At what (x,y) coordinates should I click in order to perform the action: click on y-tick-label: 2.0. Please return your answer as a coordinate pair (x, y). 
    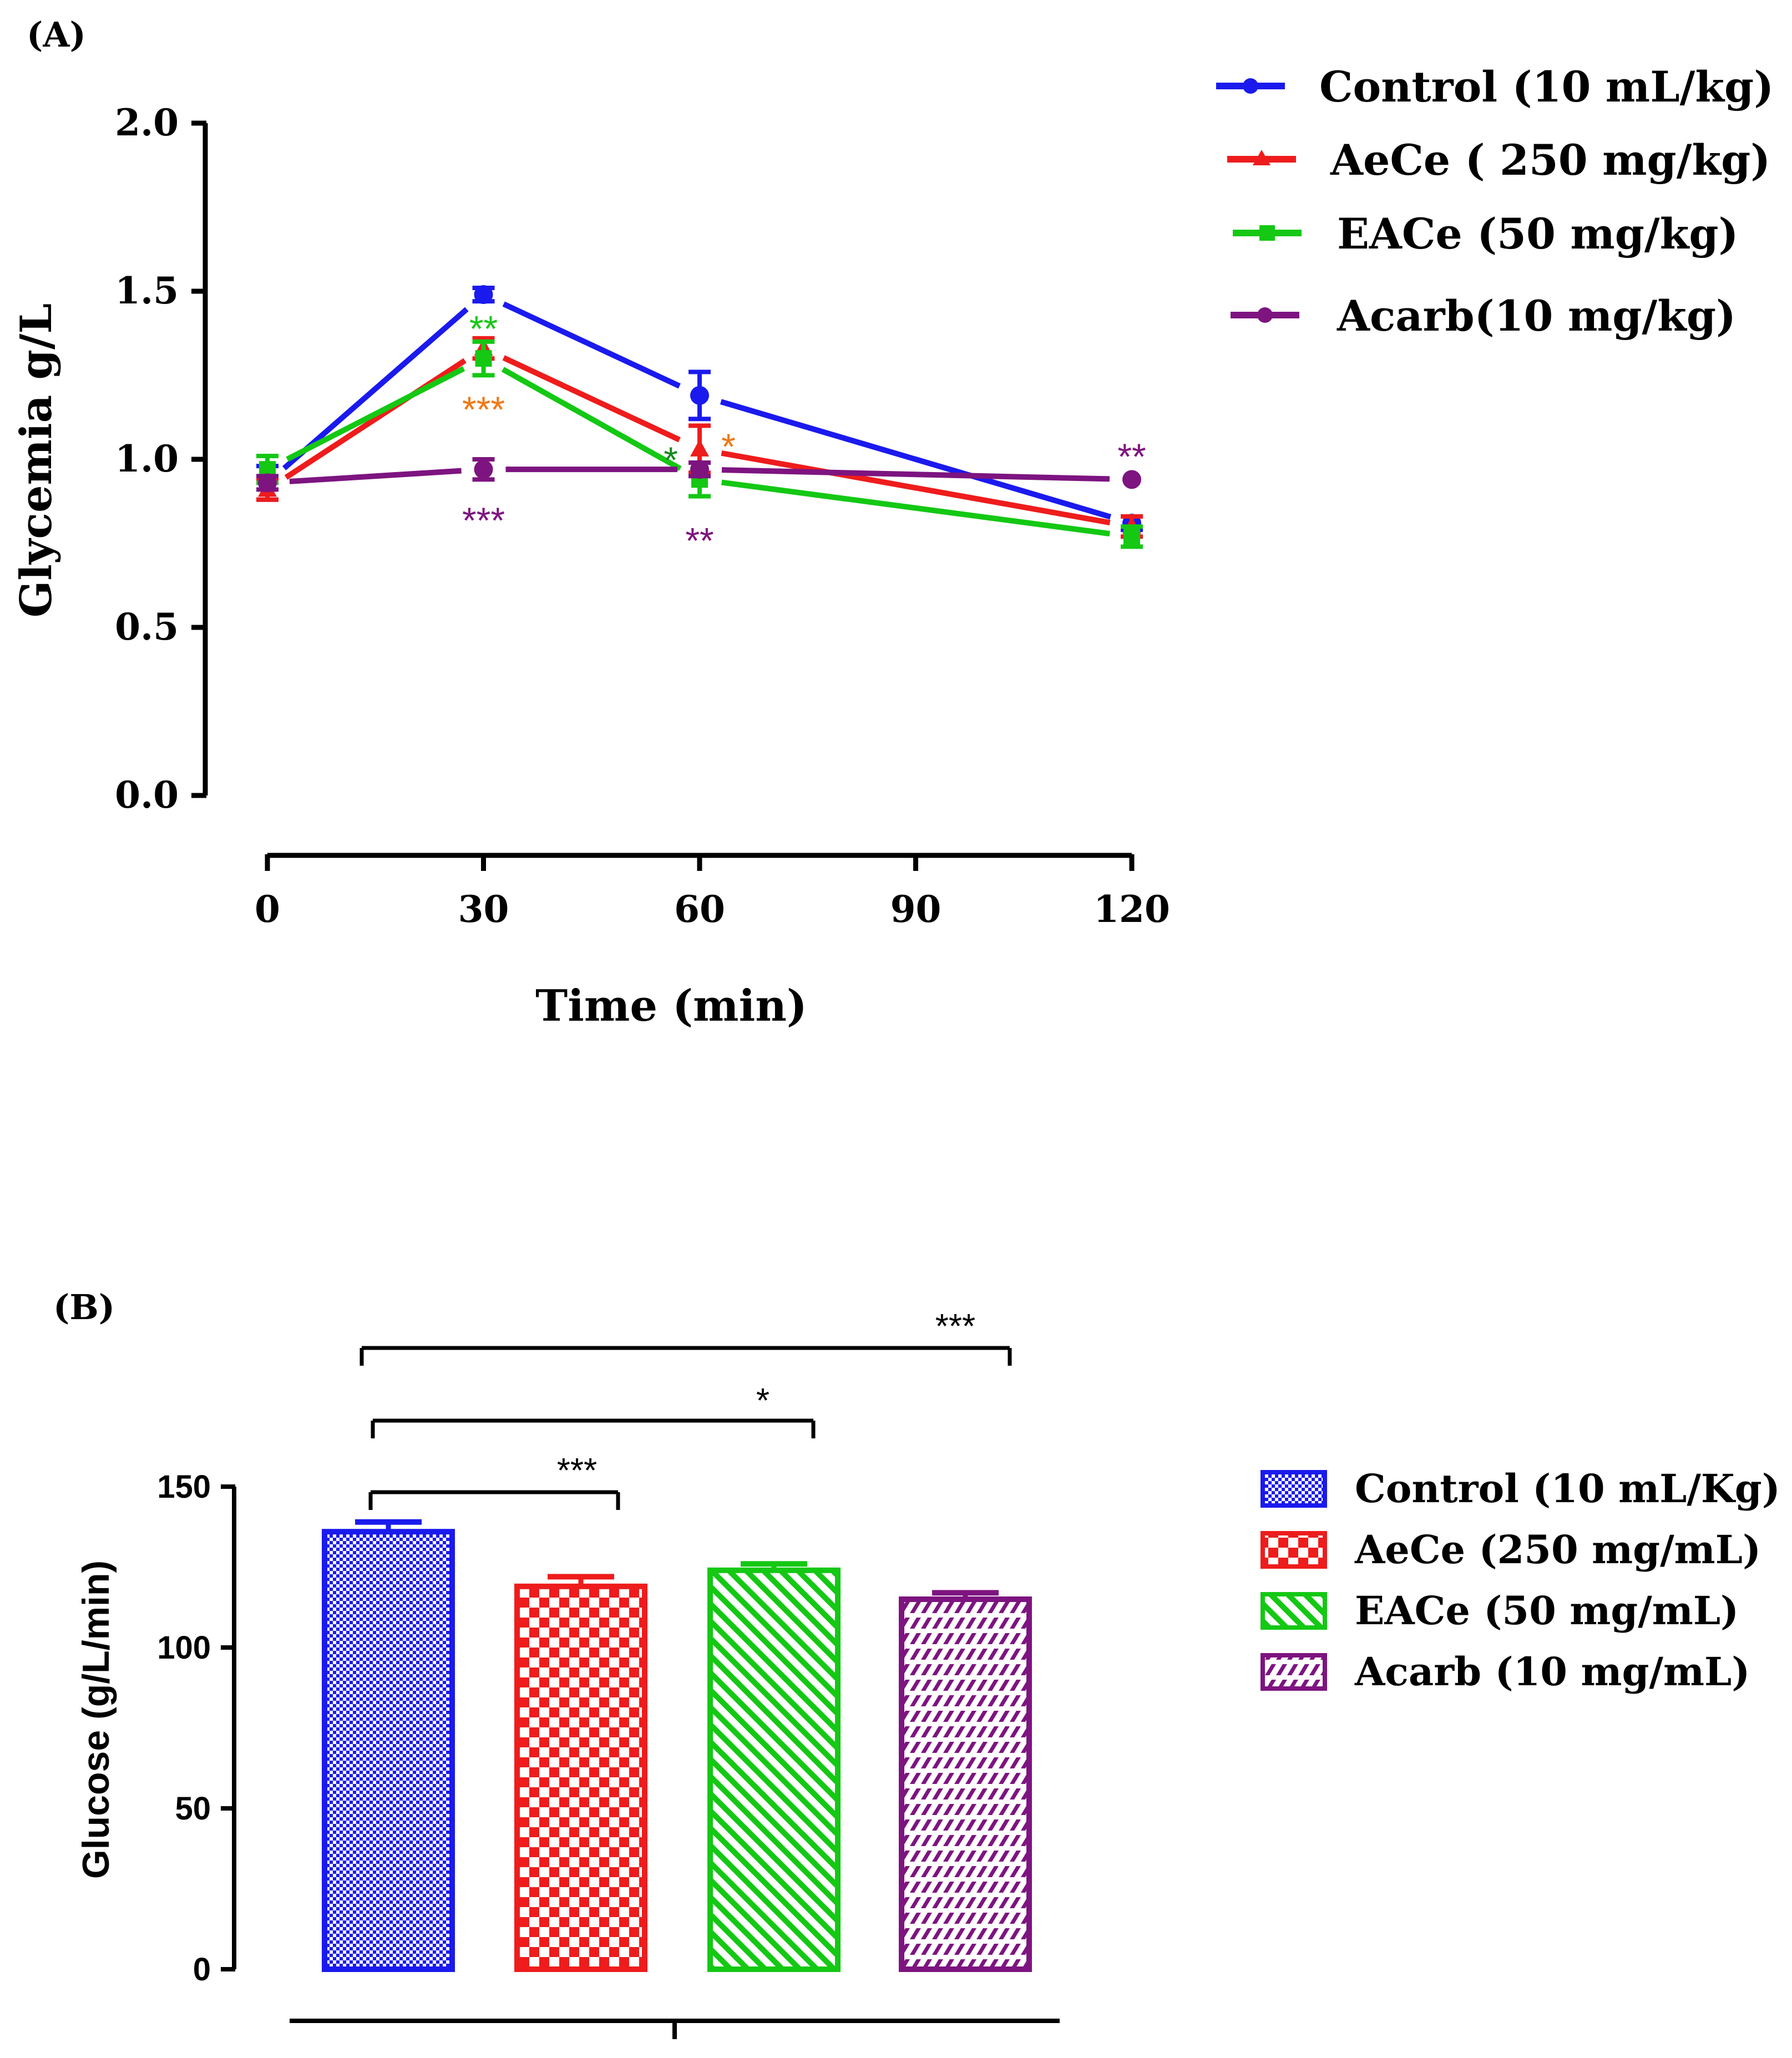
    Looking at the image, I should click on (147, 122).